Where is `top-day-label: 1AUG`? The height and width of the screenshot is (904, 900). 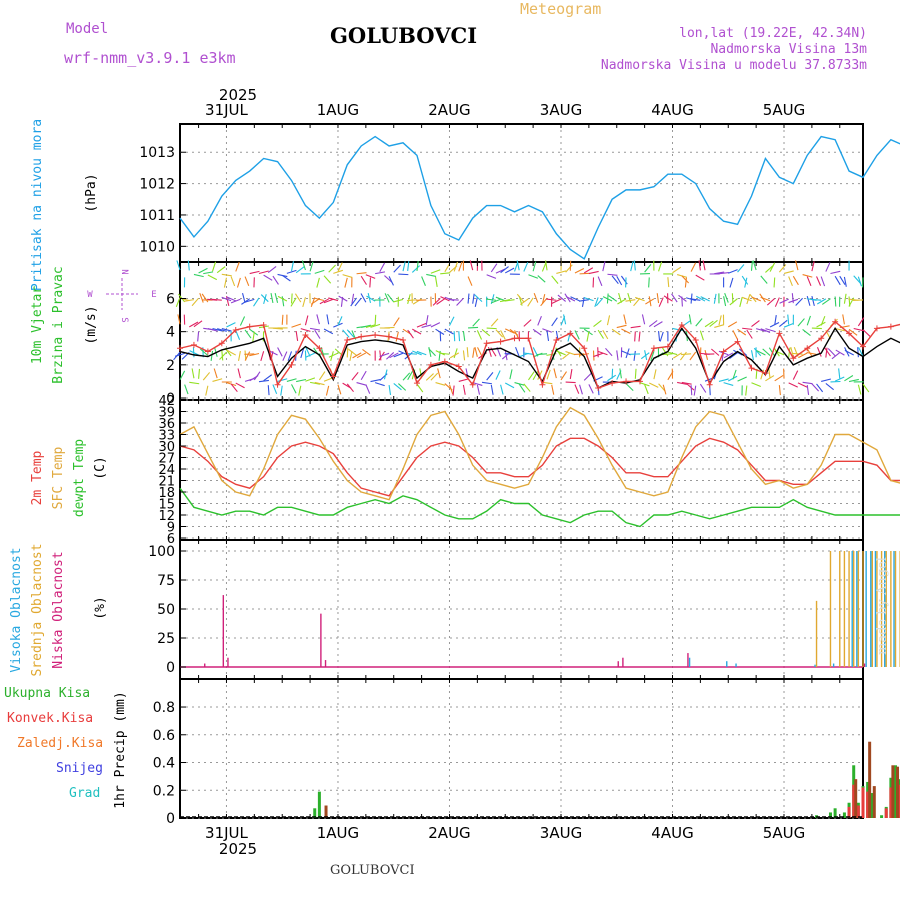 top-day-label: 1AUG is located at coordinates (338, 110).